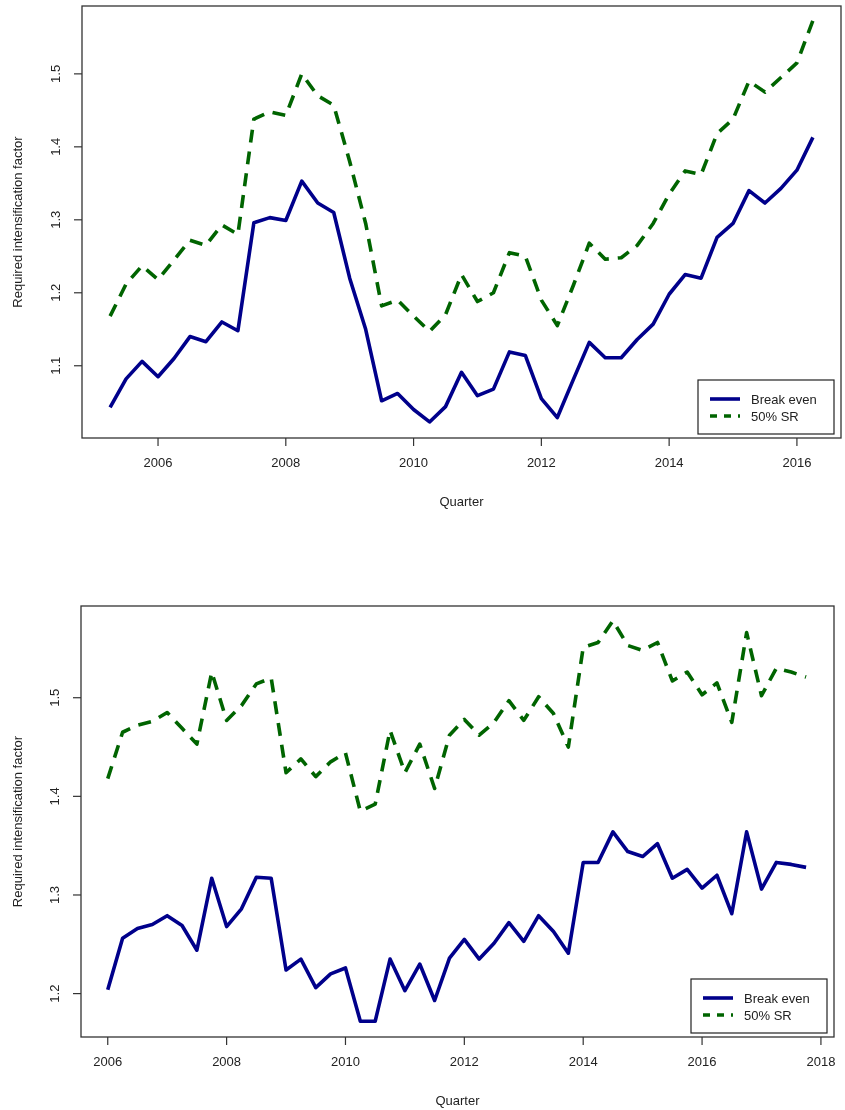  What do you see at coordinates (821, 1061) in the screenshot?
I see `x-tick-label: 2018` at bounding box center [821, 1061].